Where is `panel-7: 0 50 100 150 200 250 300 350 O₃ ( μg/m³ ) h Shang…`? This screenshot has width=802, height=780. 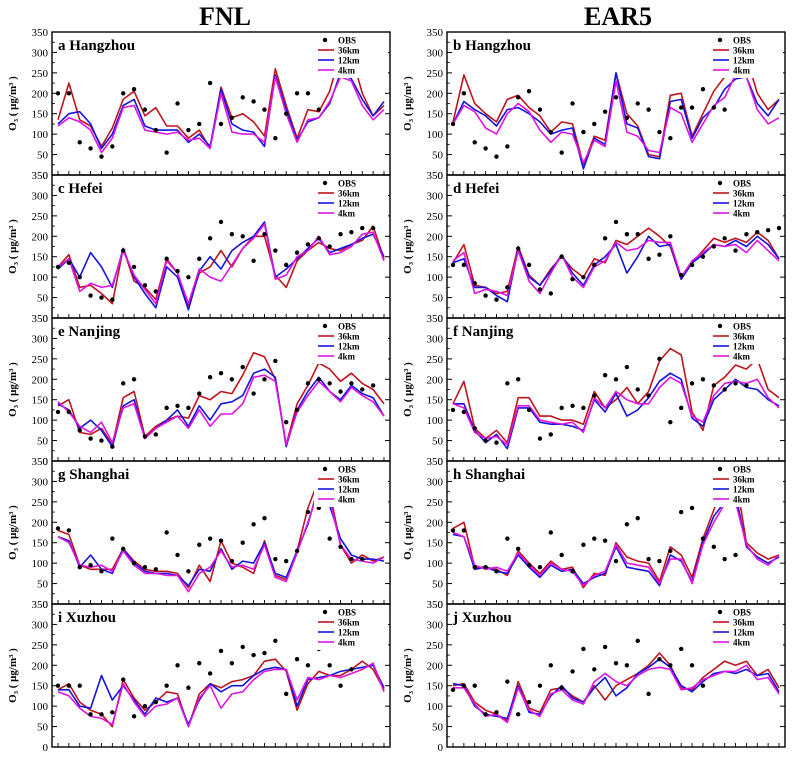 panel-7: 0 50 100 150 200 250 300 350 O₃ ( μg/m³ ) h Shang… is located at coordinates (594, 533).